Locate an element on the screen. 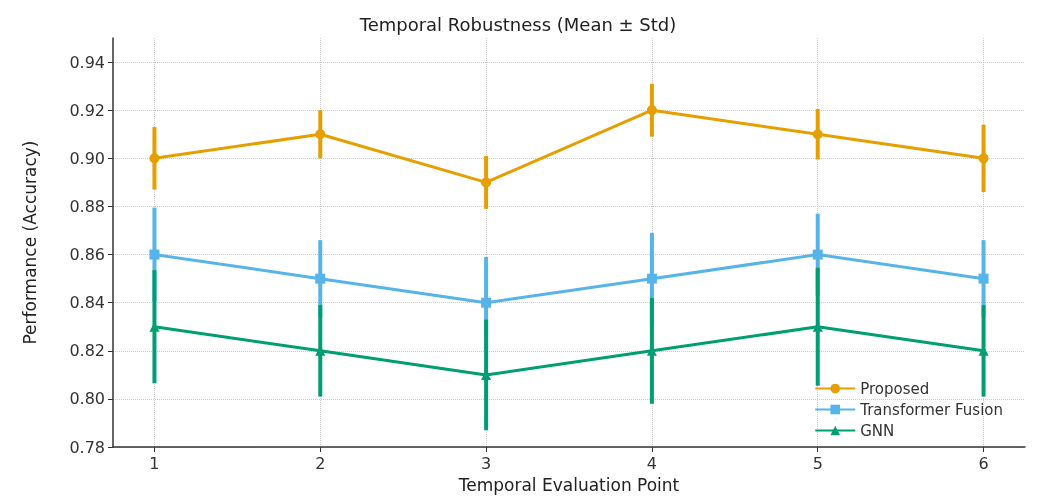  x-tick-label: 3 is located at coordinates (486, 463).